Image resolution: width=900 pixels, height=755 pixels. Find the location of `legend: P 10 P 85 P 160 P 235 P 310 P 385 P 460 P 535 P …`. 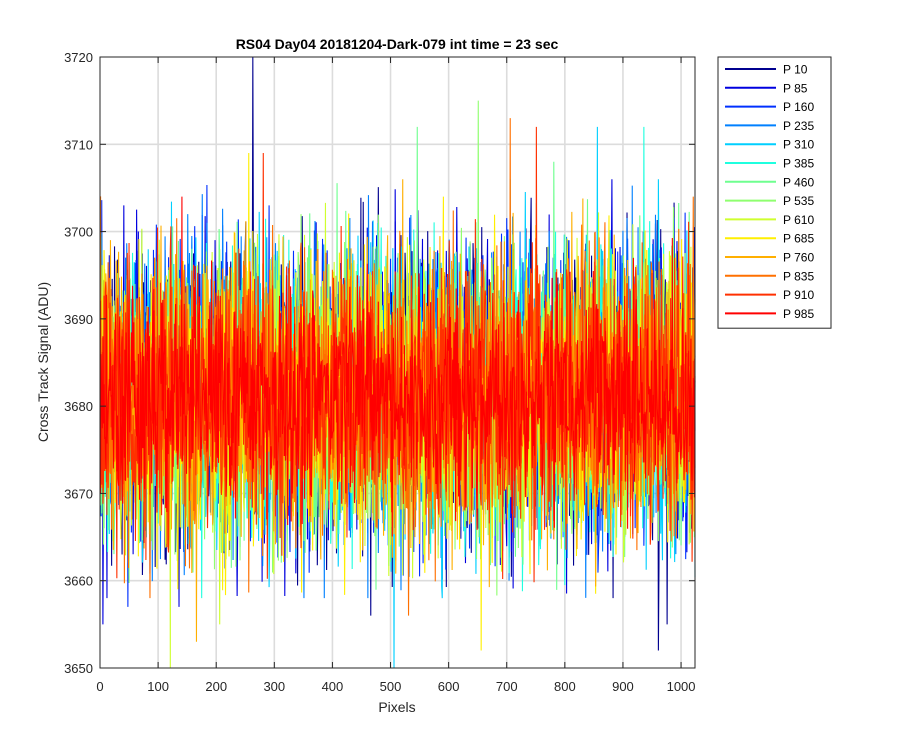

legend: P 10 P 85 P 160 P 235 P 310 P 385 P 460 P 535 P … is located at coordinates (774, 192).